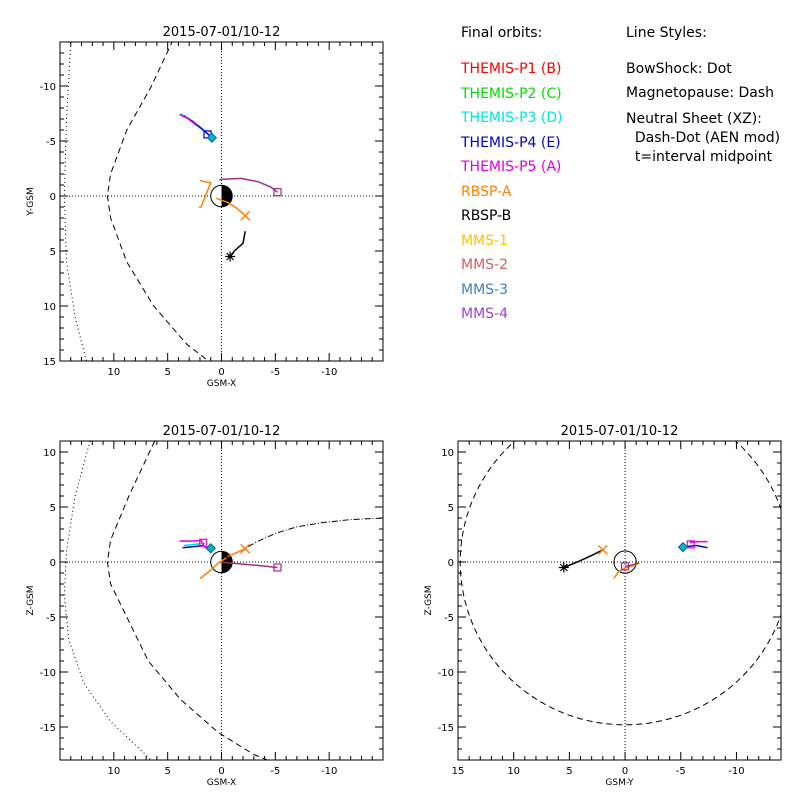  I want to click on legend-item-themis-p4-e: THEMIS-P4 (E), so click(511, 142).